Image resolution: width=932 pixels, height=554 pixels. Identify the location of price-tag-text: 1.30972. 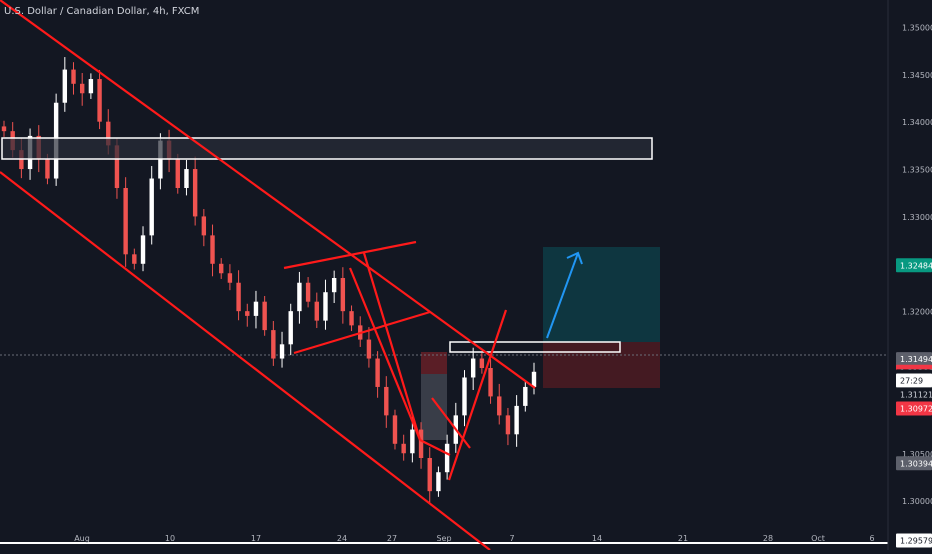
(916, 409).